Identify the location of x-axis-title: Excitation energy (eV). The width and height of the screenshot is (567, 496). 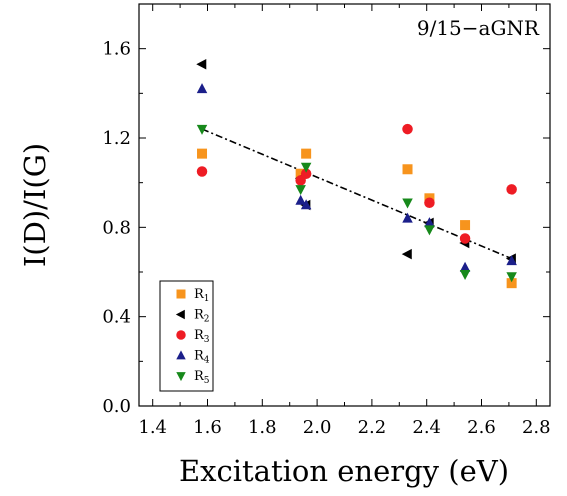
(344, 471).